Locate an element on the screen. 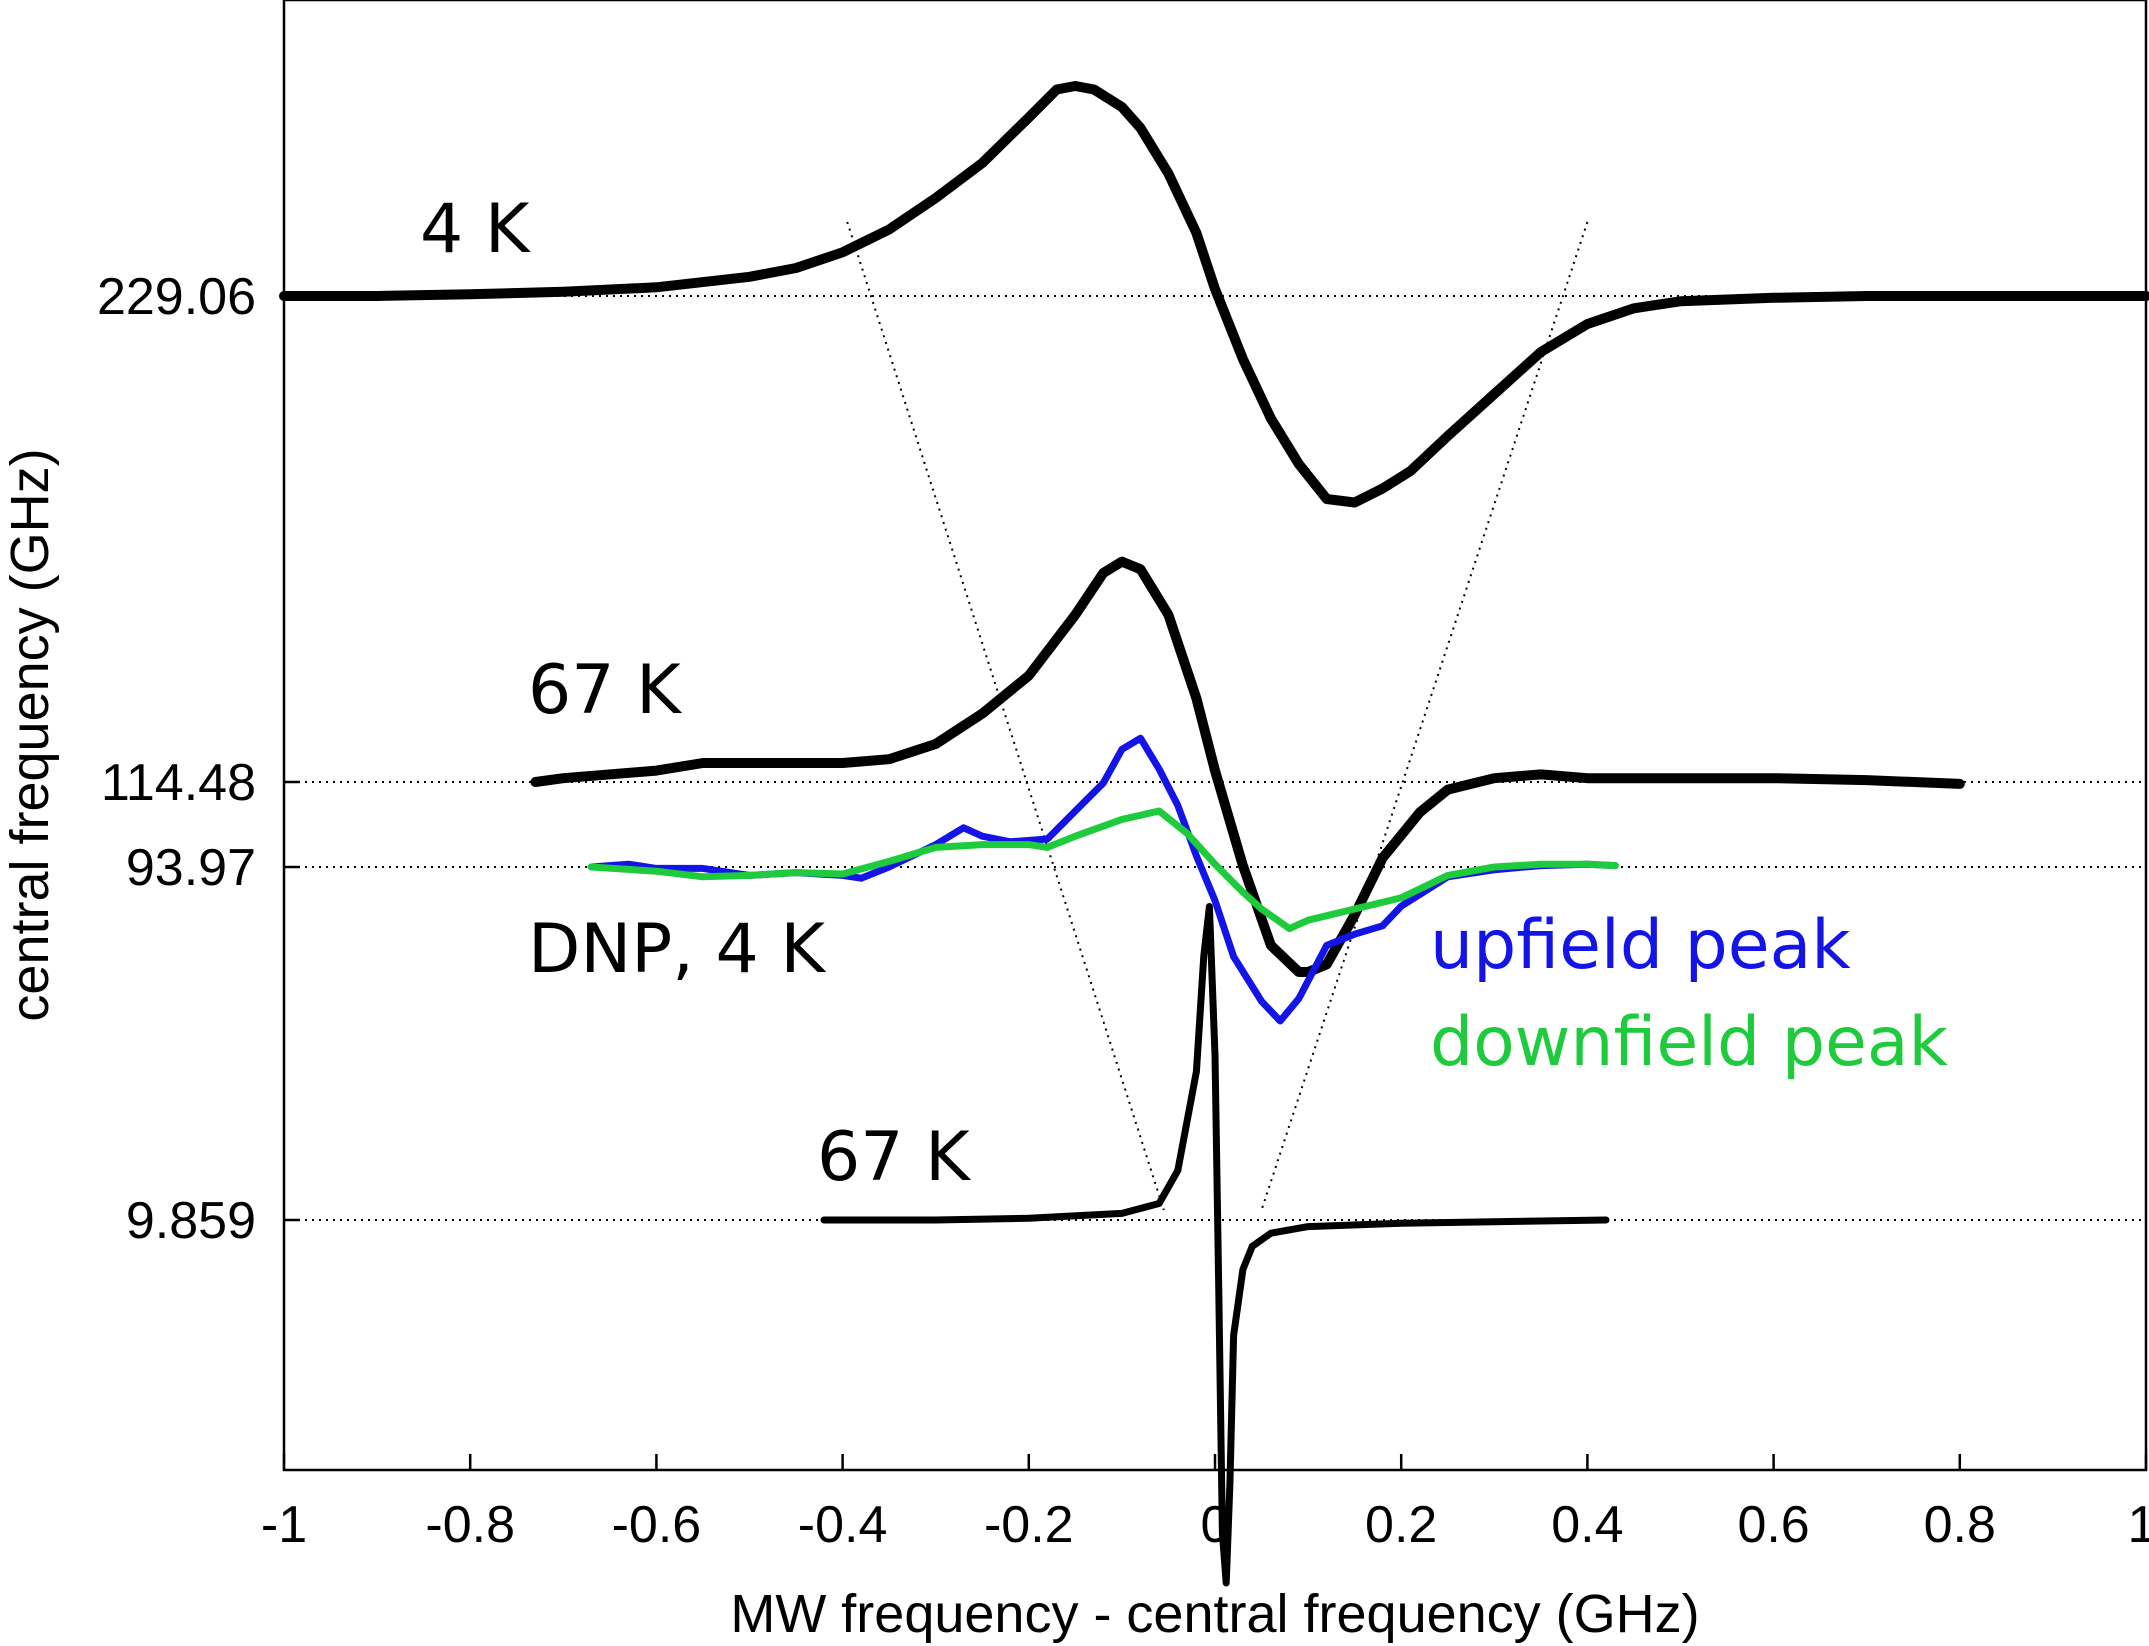 Image resolution: width=2149 pixels, height=1646 pixels. x-tick-label-0: -1 is located at coordinates (284, 1525).